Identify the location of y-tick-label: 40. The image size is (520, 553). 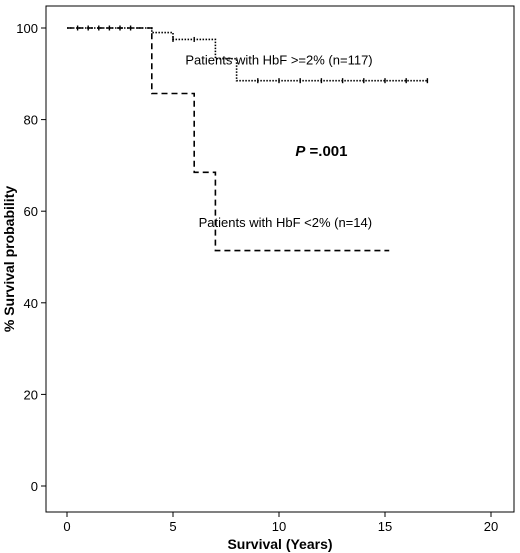
(31, 303).